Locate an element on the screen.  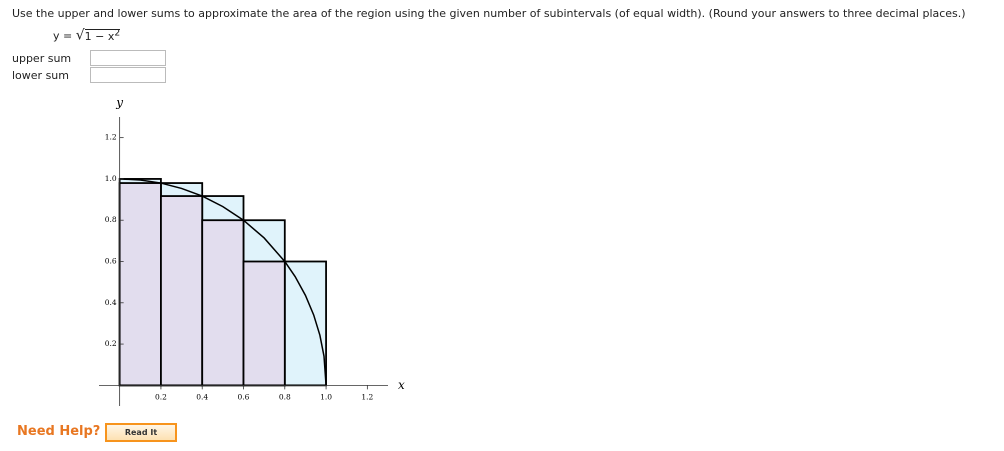
equation: y = √1 − x2 is located at coordinates (87, 35).